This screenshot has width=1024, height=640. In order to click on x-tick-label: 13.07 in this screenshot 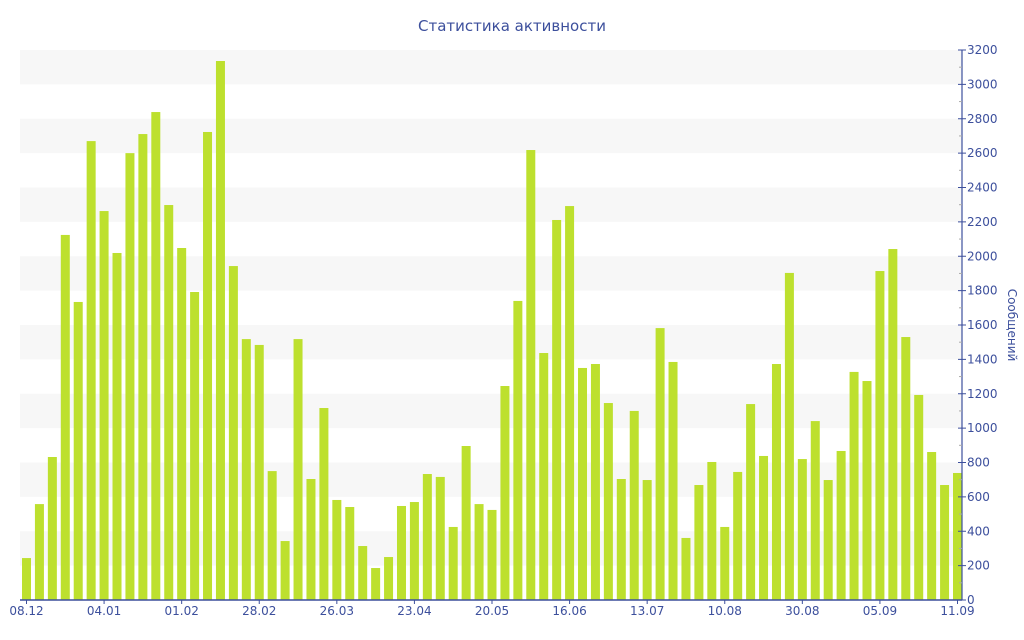, I will do `click(647, 611)`.